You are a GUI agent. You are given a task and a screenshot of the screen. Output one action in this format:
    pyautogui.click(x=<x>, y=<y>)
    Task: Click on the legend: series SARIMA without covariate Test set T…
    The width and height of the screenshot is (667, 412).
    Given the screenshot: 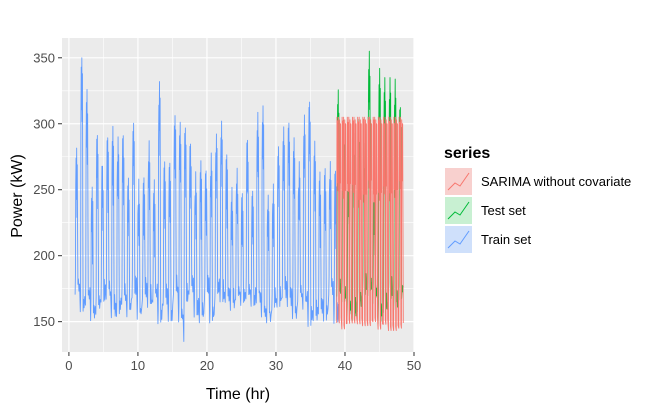 What is the action you would take?
    pyautogui.click(x=537, y=199)
    